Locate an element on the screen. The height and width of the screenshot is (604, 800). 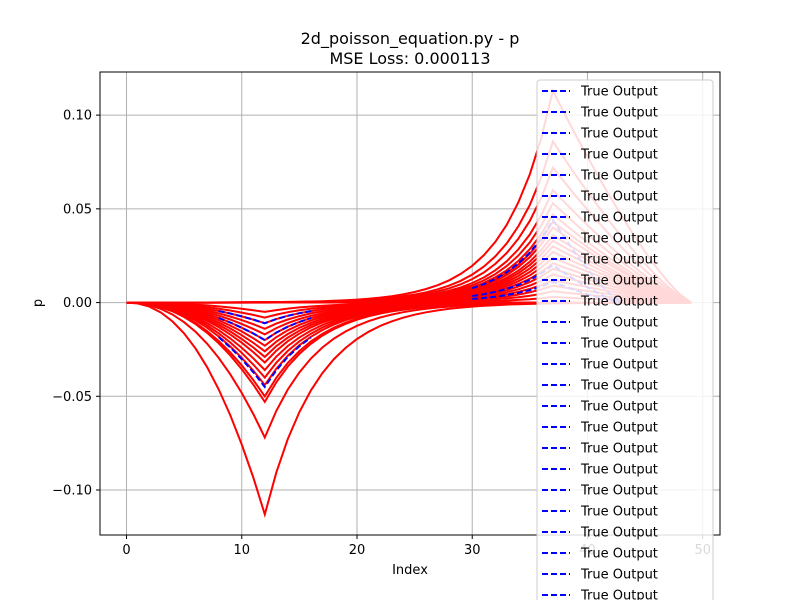
x-tick-label: 0 is located at coordinates (126, 550).